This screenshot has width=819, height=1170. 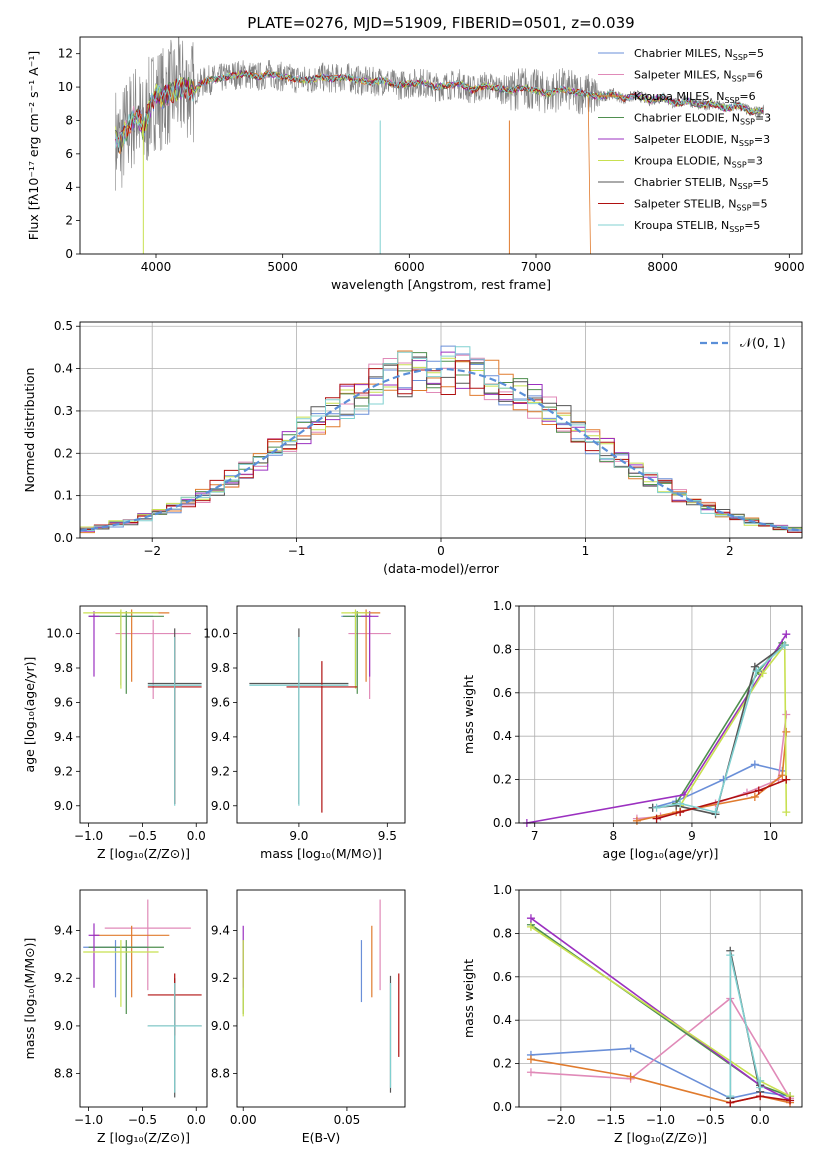 What do you see at coordinates (69, 221) in the screenshot?
I see `y-tick-label: 2` at bounding box center [69, 221].